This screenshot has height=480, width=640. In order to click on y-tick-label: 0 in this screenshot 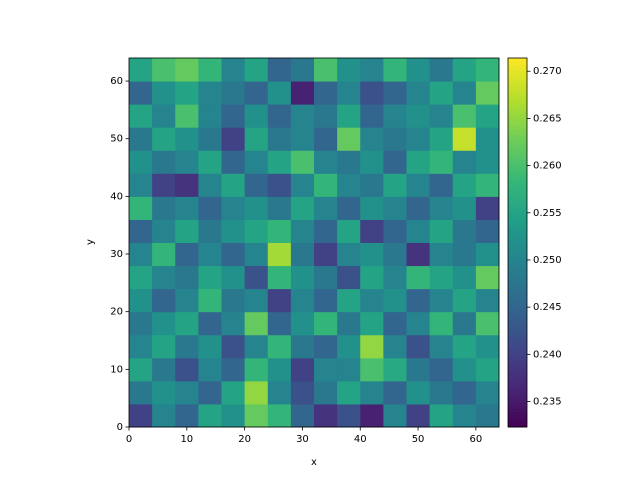, I will do `click(120, 427)`.